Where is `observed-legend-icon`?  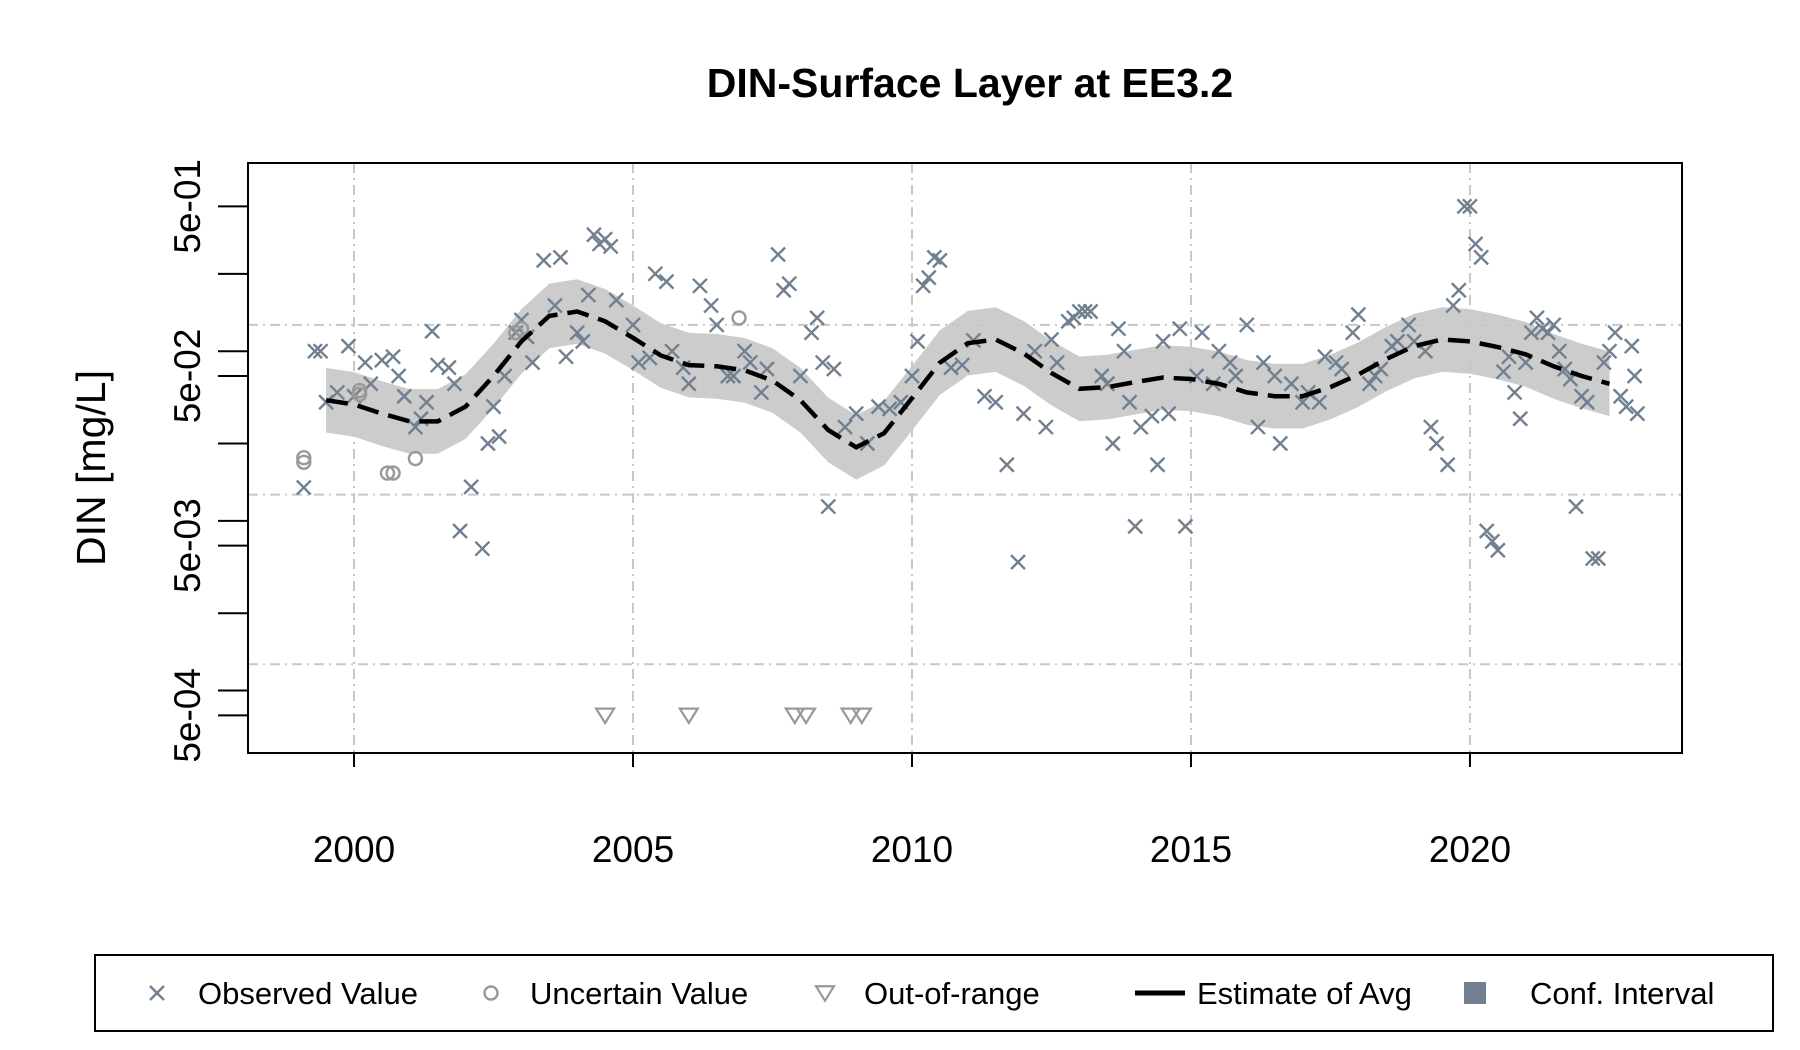 observed-legend-icon is located at coordinates (157, 993).